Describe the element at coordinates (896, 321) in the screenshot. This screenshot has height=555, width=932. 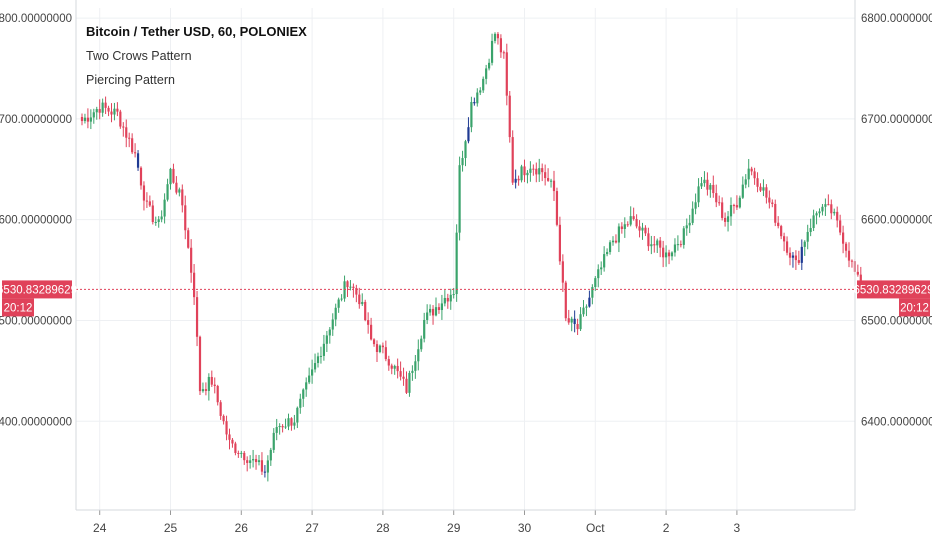
I see `y-tick-label-right: 6500.00000000` at that location.